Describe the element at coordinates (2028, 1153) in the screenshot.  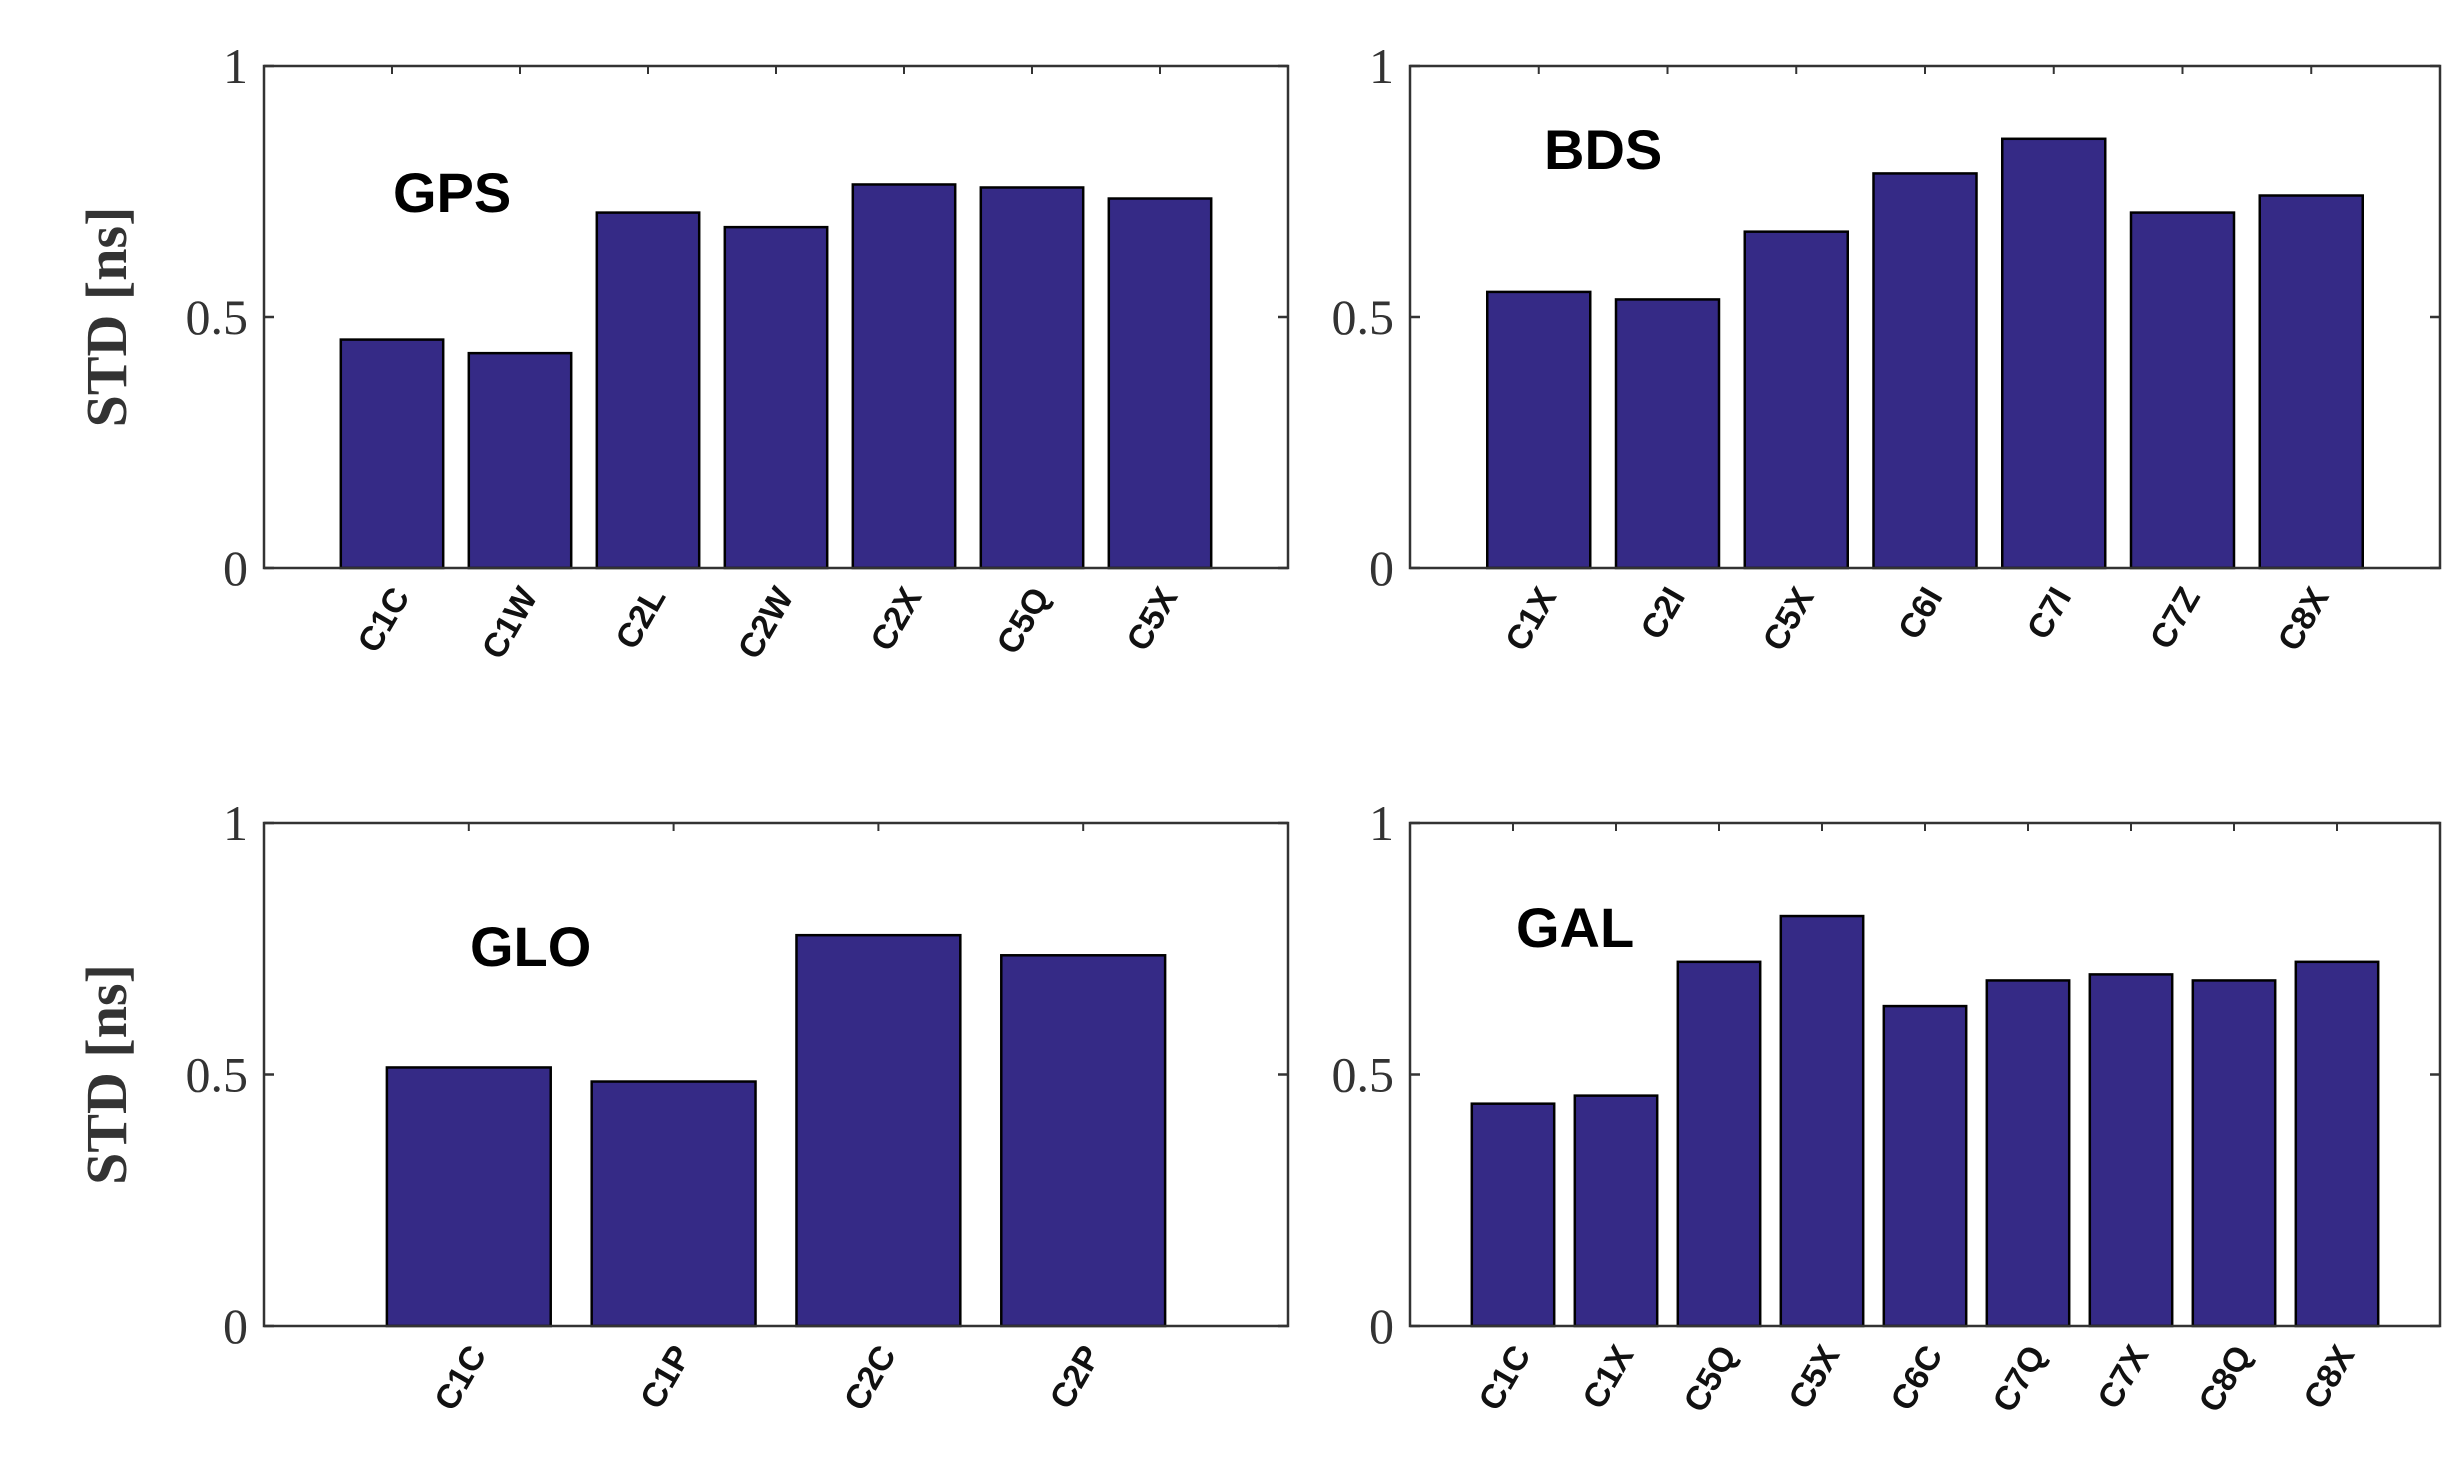
I see `bar-c7q` at that location.